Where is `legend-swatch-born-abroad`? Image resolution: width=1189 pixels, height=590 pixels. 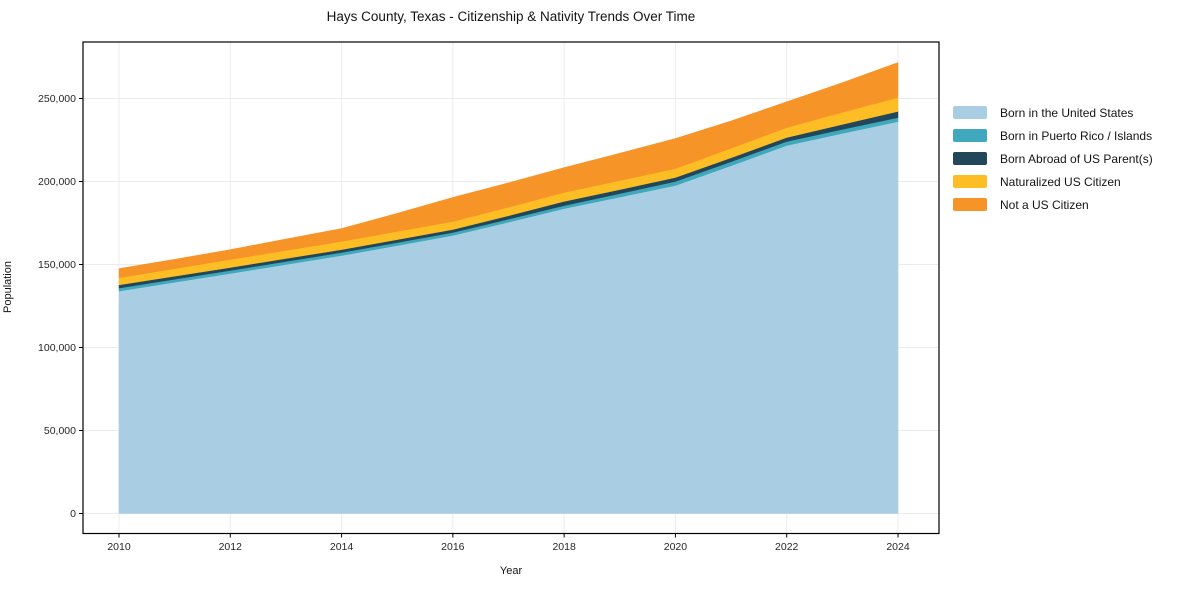
legend-swatch-born-abroad is located at coordinates (970, 158).